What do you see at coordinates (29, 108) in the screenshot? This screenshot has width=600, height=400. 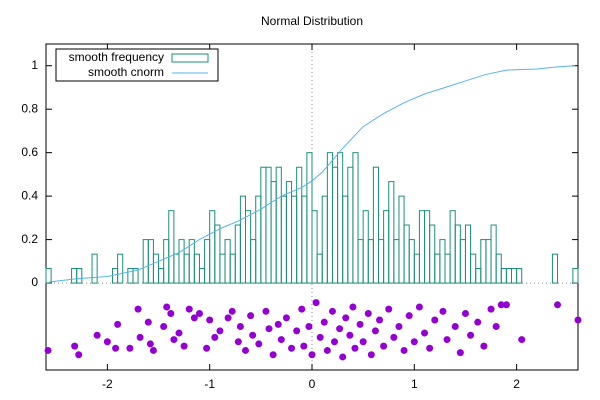 I see `y-tick-label: 0.8` at bounding box center [29, 108].